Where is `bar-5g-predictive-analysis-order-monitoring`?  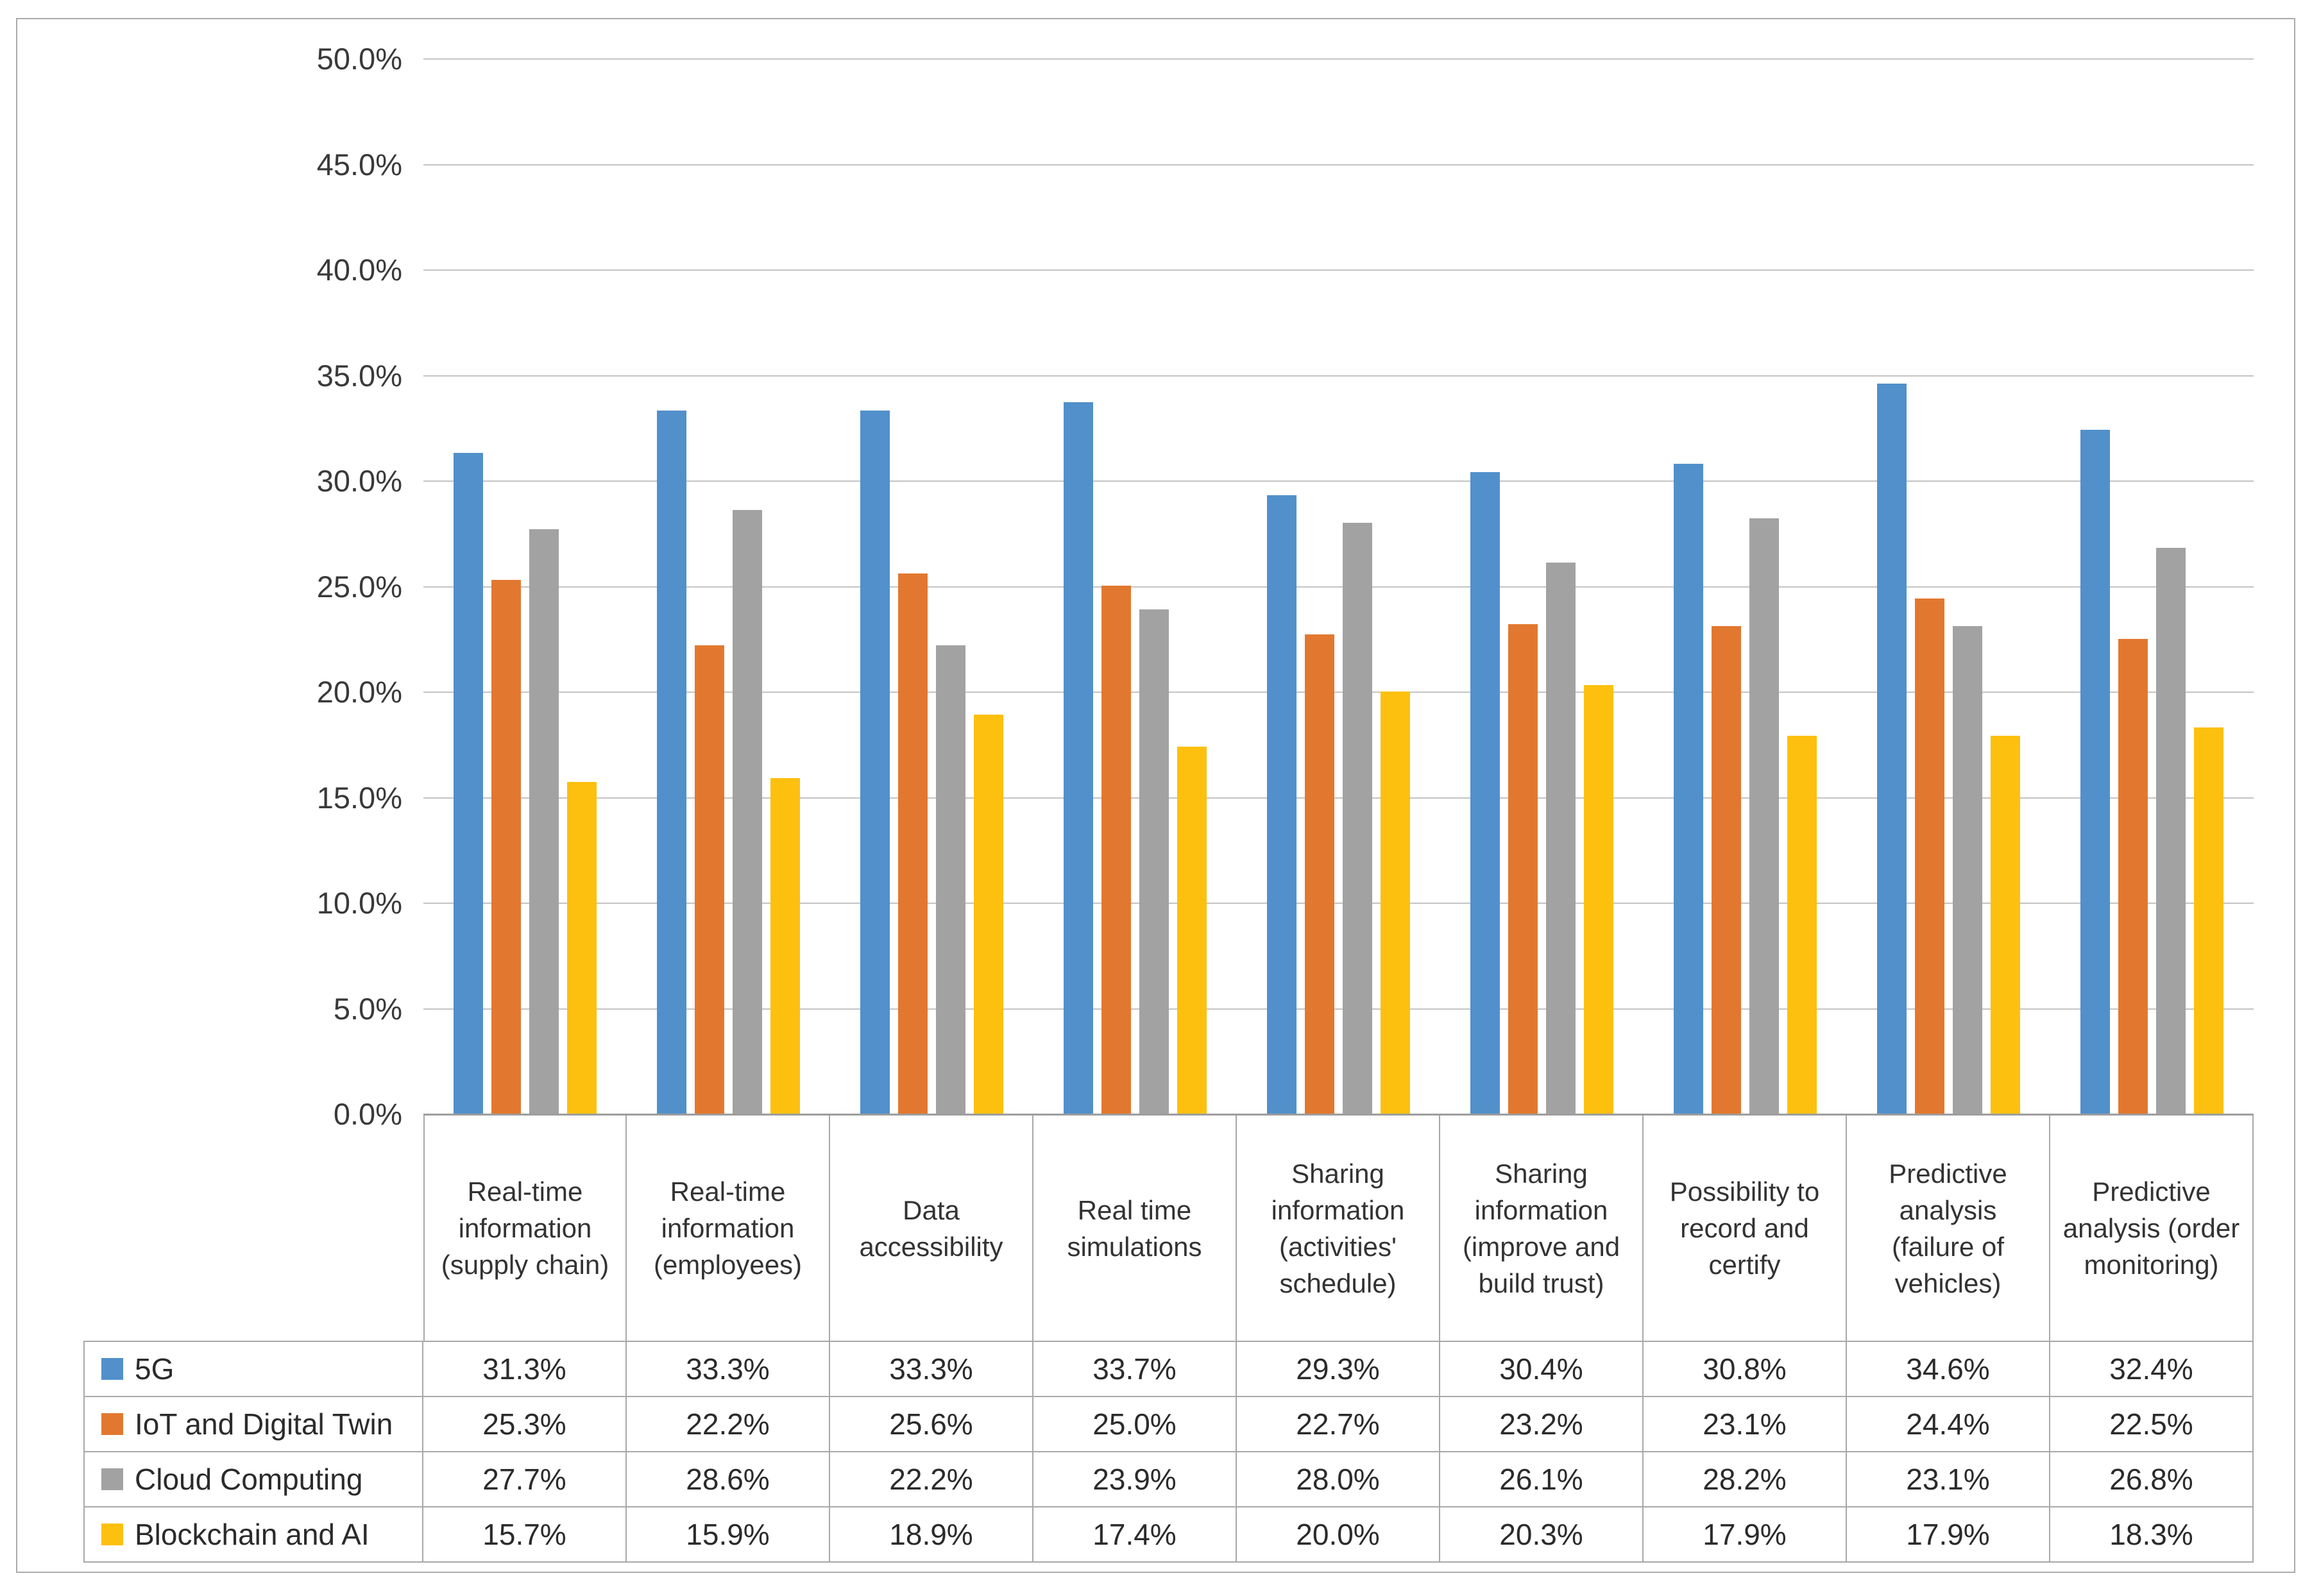 bar-5g-predictive-analysis-order-monitoring is located at coordinates (2095, 772).